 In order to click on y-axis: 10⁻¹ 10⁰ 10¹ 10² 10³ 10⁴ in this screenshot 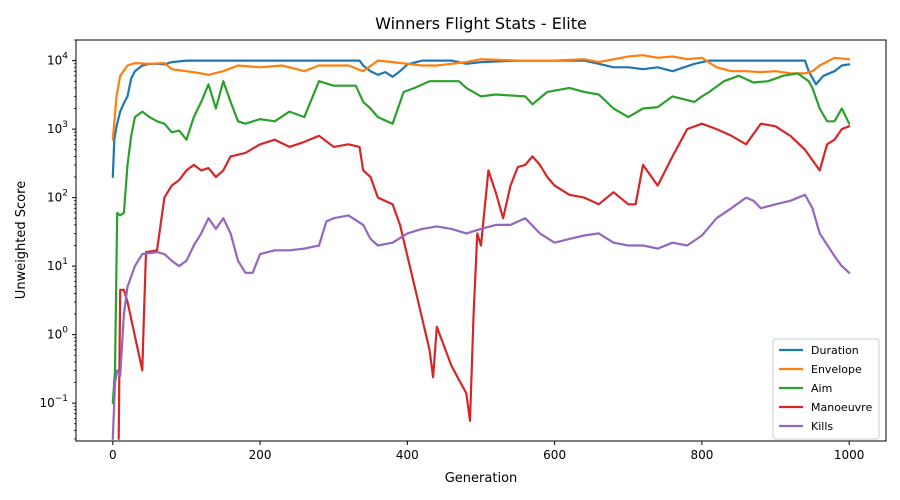, I will do `click(57, 239)`.